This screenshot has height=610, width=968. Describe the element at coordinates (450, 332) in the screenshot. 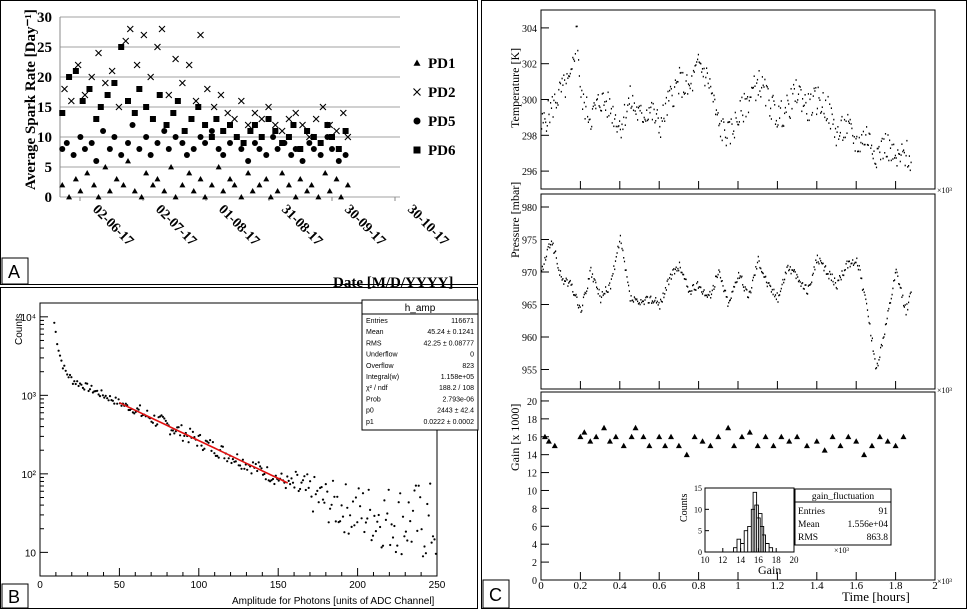

I see `chart-b-stats-value: 45.24 ± 0.1241` at that location.